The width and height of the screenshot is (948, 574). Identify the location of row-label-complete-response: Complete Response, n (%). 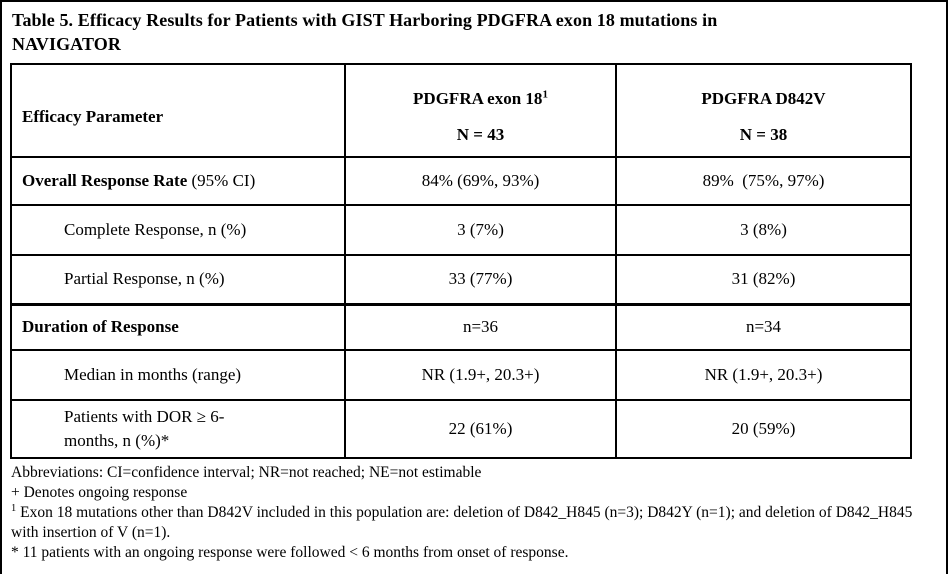
(178, 230).